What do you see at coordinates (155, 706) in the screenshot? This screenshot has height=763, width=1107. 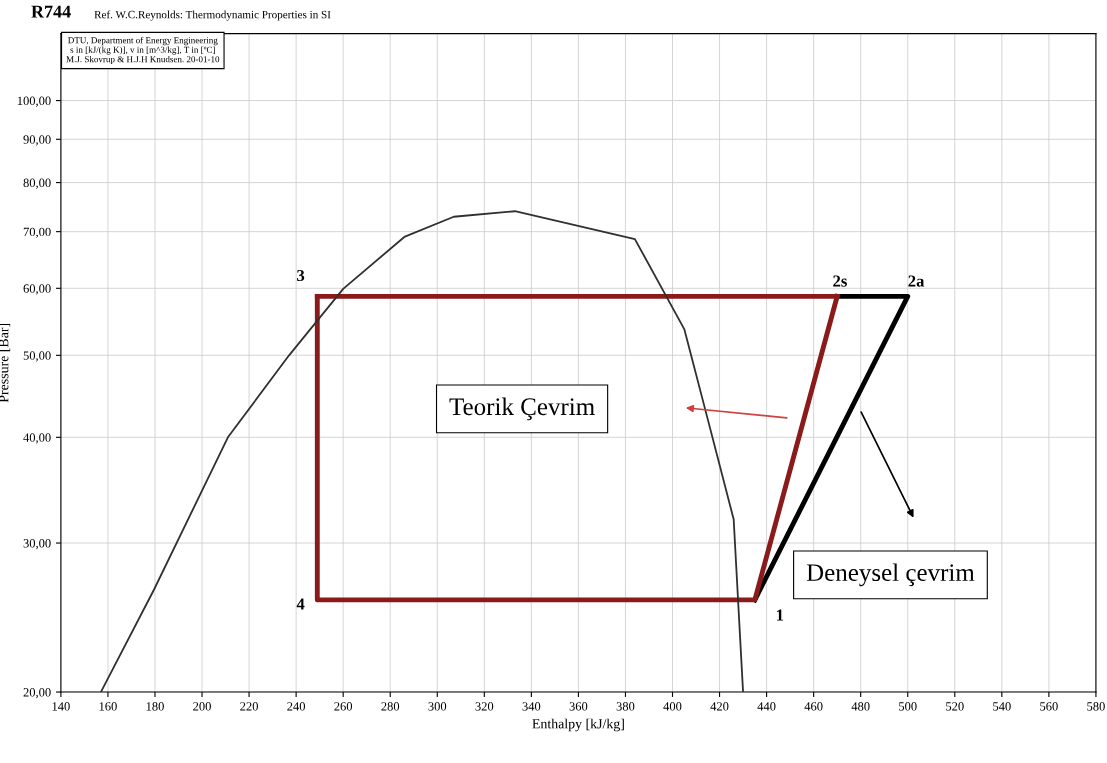 I see `x-tick-label: 180` at bounding box center [155, 706].